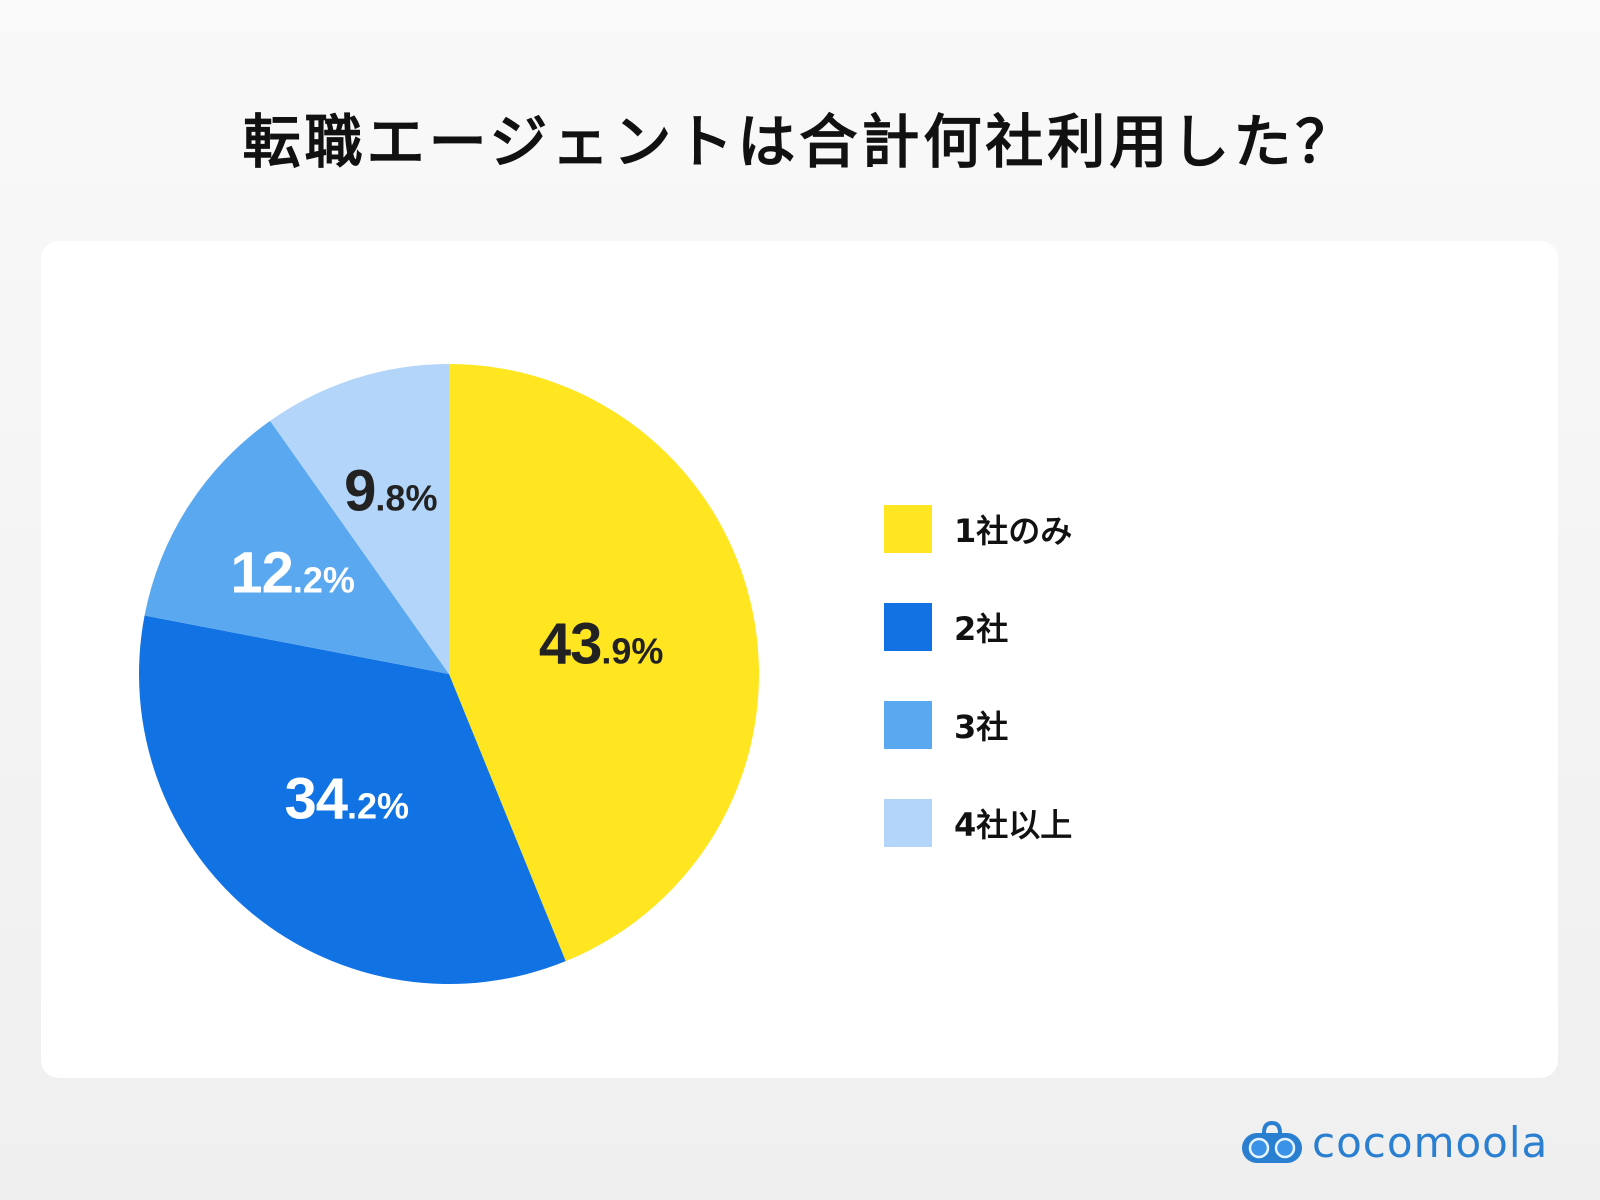  I want to click on slice-label: 34.2%, so click(346, 798).